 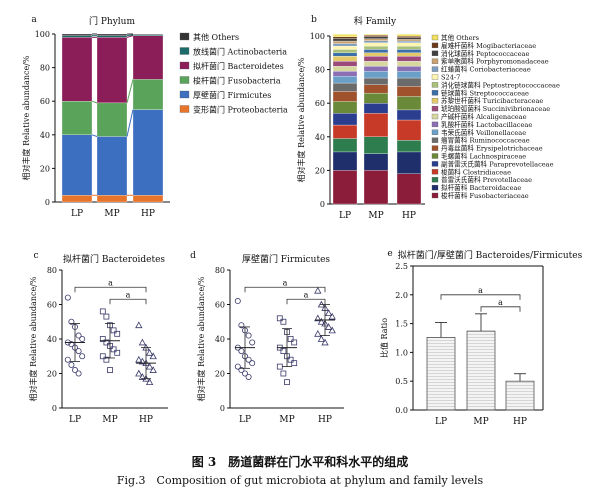 I want to click on y-tick-label: 1.5, so click(x=401, y=324).